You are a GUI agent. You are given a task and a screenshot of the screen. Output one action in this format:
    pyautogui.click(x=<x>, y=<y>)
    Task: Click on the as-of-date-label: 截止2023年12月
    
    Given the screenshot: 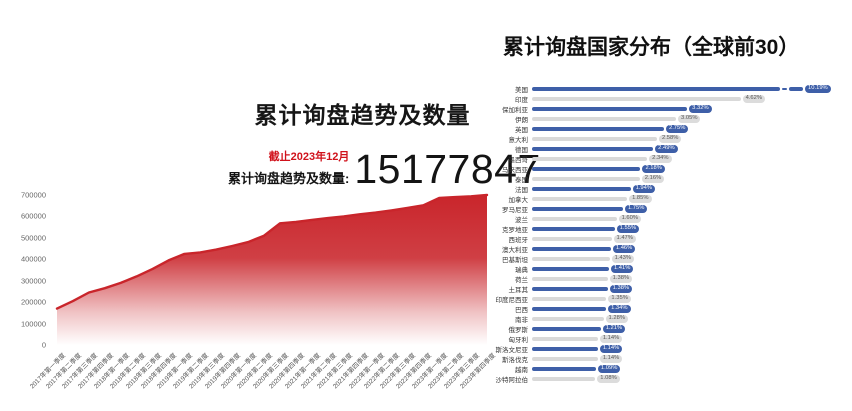 What is the action you would take?
    pyautogui.click(x=309, y=157)
    